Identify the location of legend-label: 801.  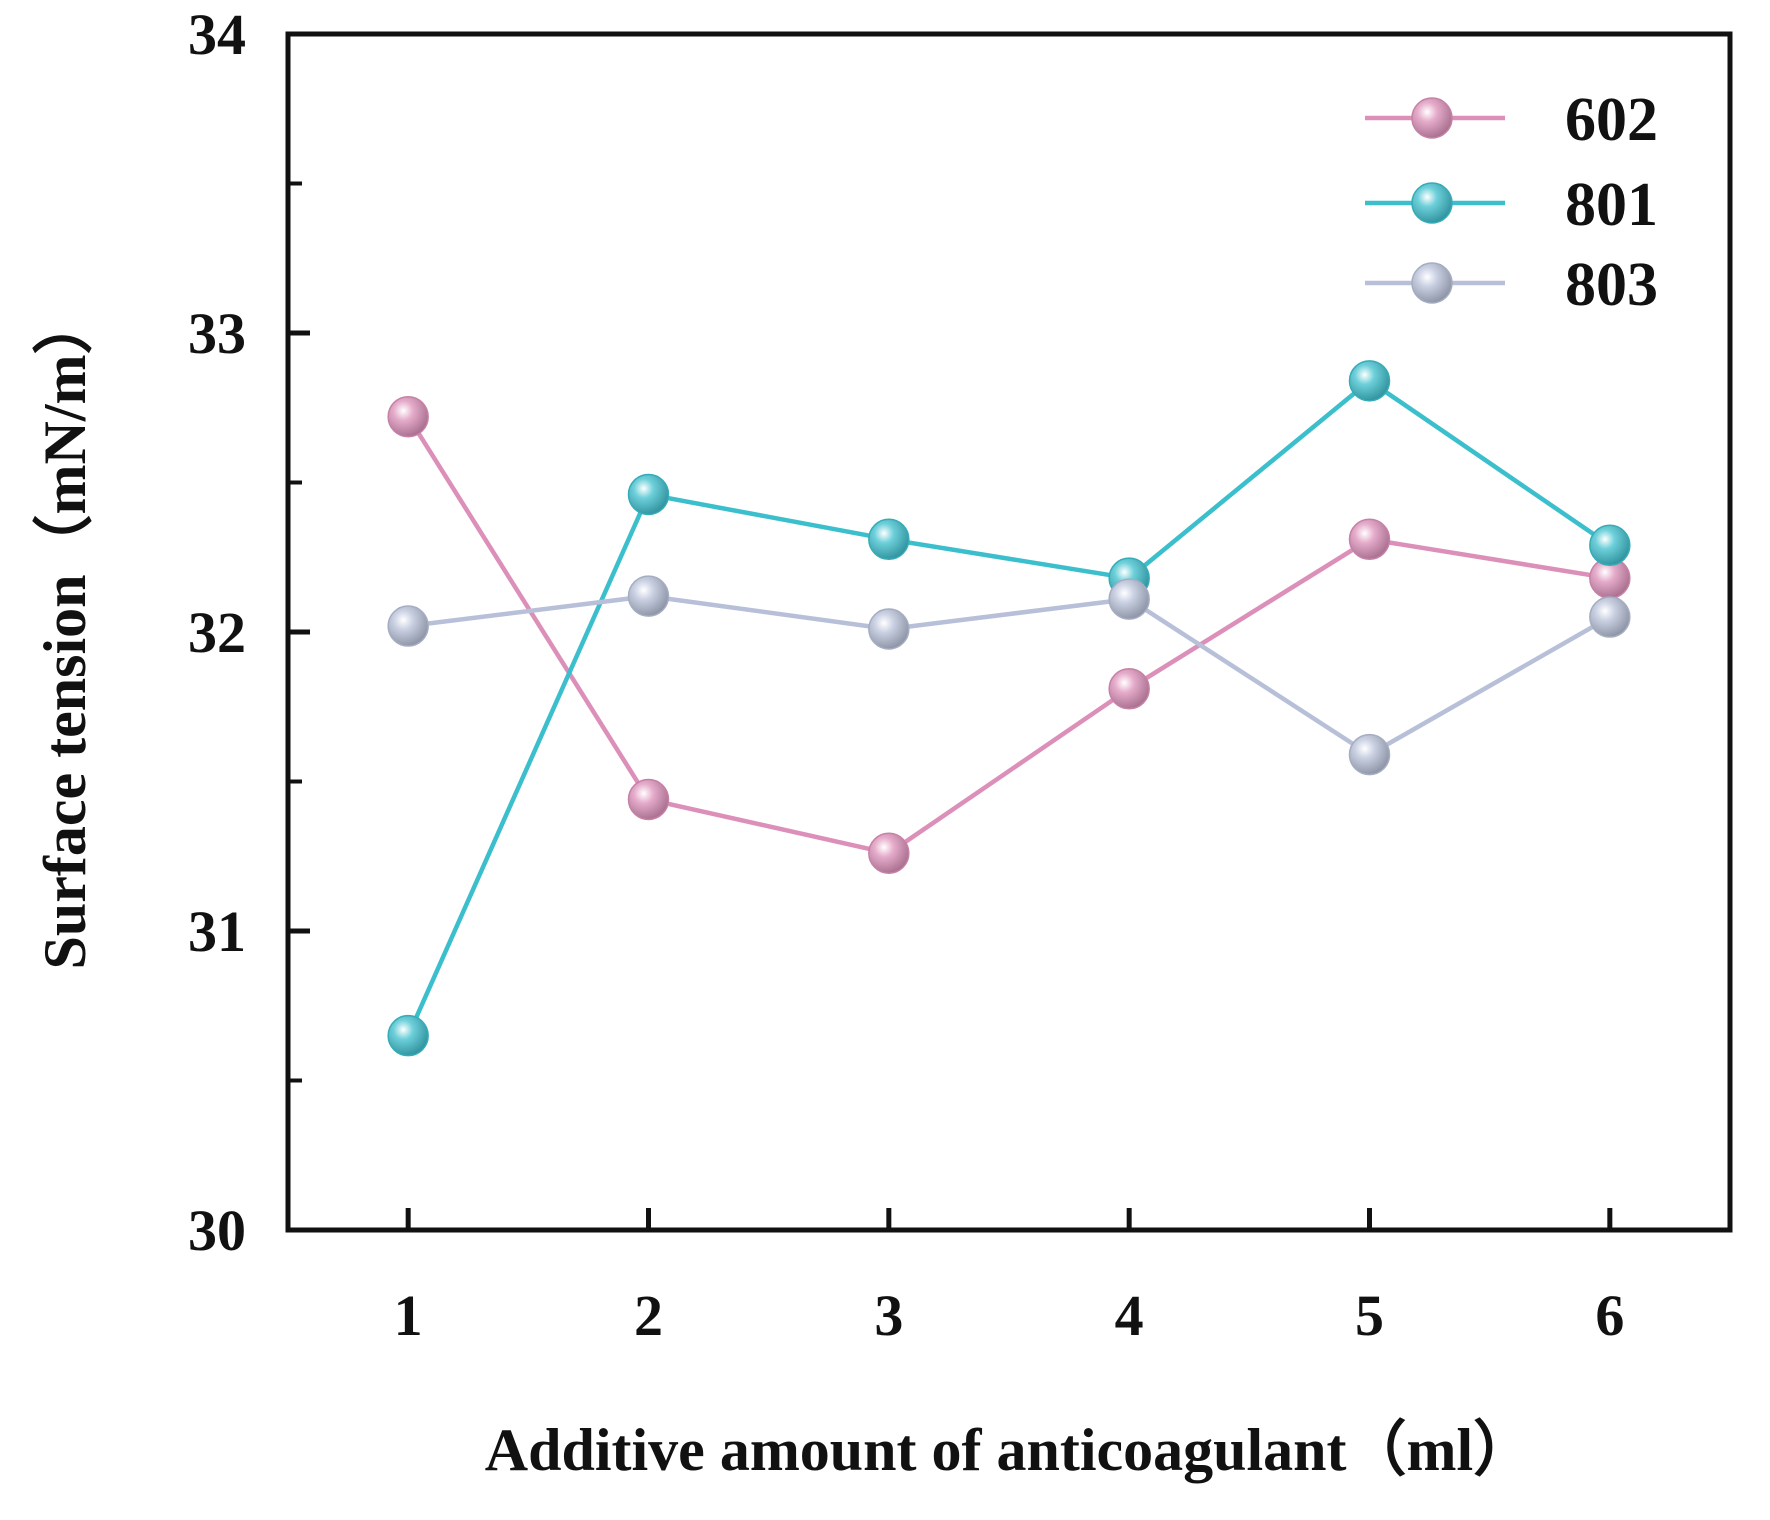
(1611, 205).